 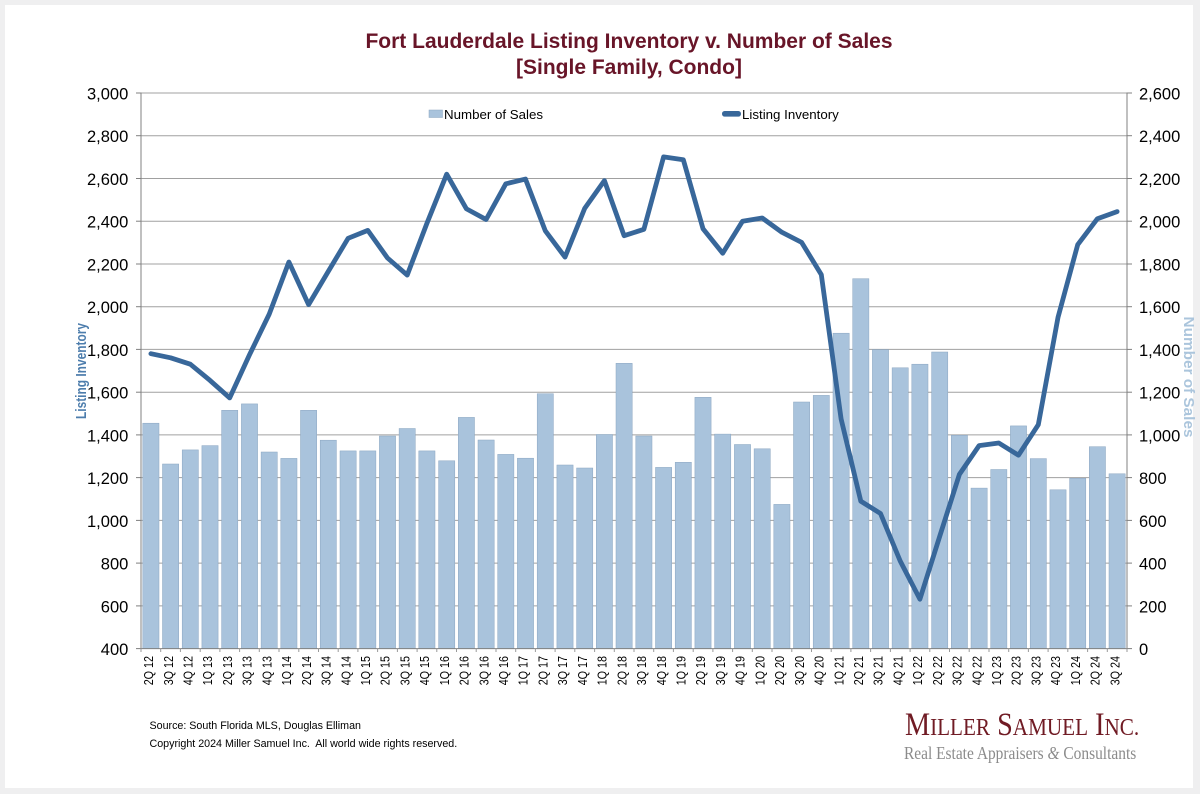 What do you see at coordinates (326, 670) in the screenshot?
I see `svg-text: 3Q 14` at bounding box center [326, 670].